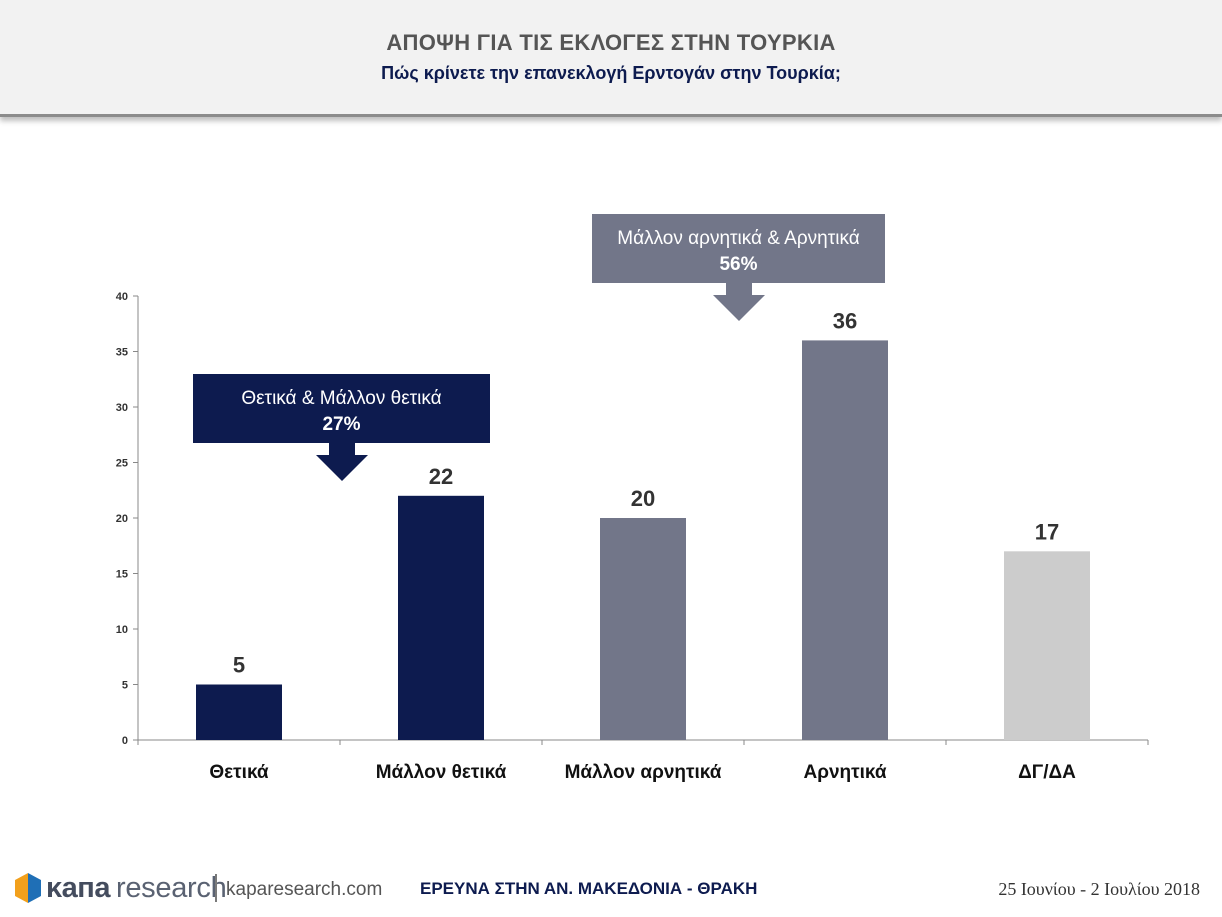  Describe the element at coordinates (341, 424) in the screenshot. I see `callout-percent: 27%` at that location.